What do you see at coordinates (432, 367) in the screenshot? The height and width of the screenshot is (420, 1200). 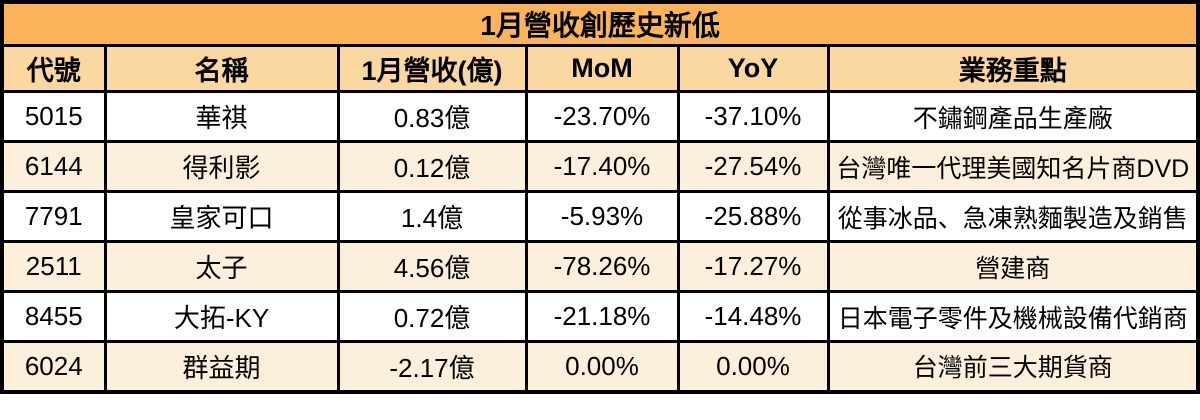 I see `cell-revenue: -2.17億` at bounding box center [432, 367].